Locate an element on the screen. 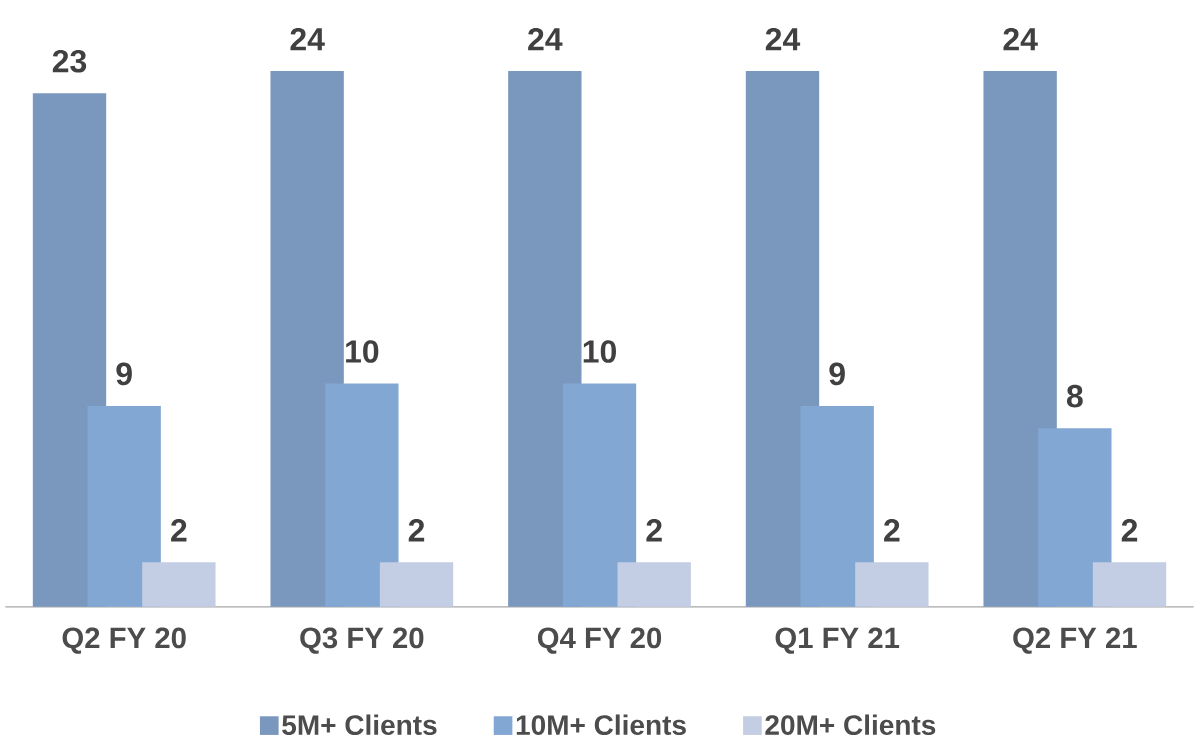 The height and width of the screenshot is (754, 1199). legend-label: 10M+ Clients is located at coordinates (601, 725).